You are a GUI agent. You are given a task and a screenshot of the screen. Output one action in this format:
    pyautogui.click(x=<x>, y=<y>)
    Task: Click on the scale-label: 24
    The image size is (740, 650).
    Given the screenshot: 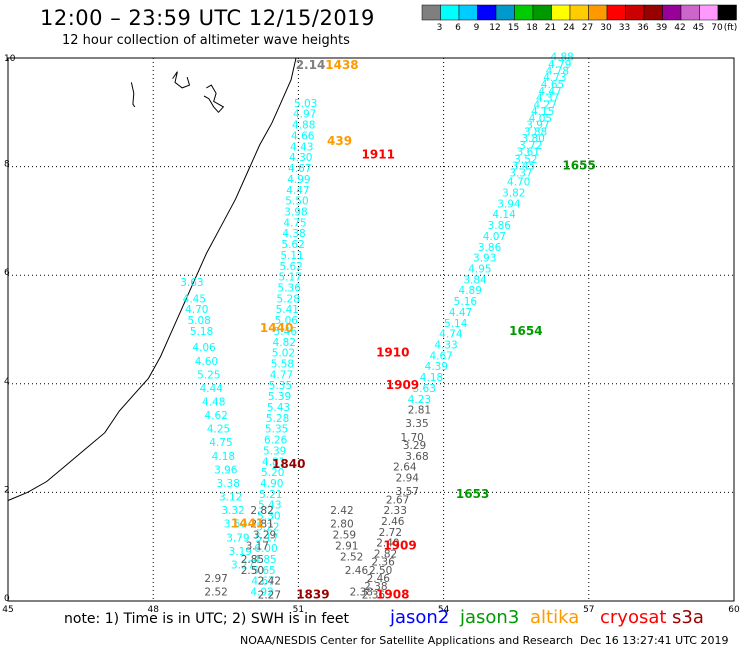 What is the action you would take?
    pyautogui.click(x=569, y=28)
    